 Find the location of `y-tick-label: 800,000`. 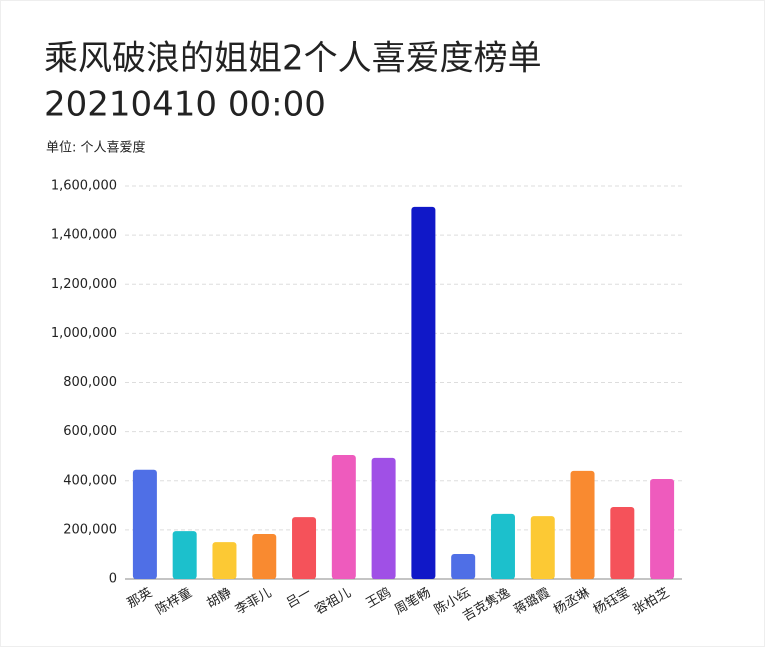

y-tick-label: 800,000 is located at coordinates (90, 382).